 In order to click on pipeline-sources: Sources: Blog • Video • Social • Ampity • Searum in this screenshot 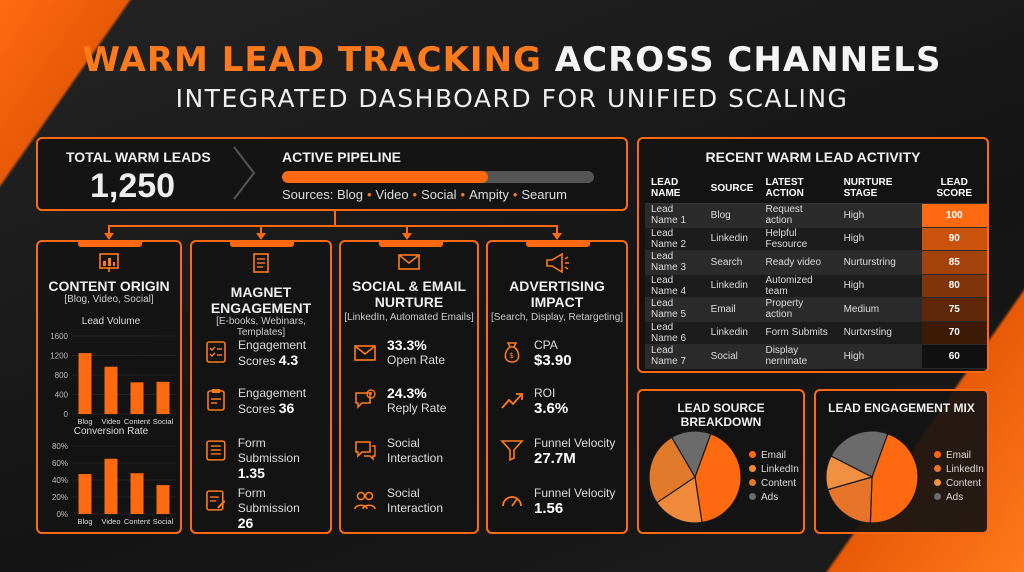, I will do `click(424, 194)`.